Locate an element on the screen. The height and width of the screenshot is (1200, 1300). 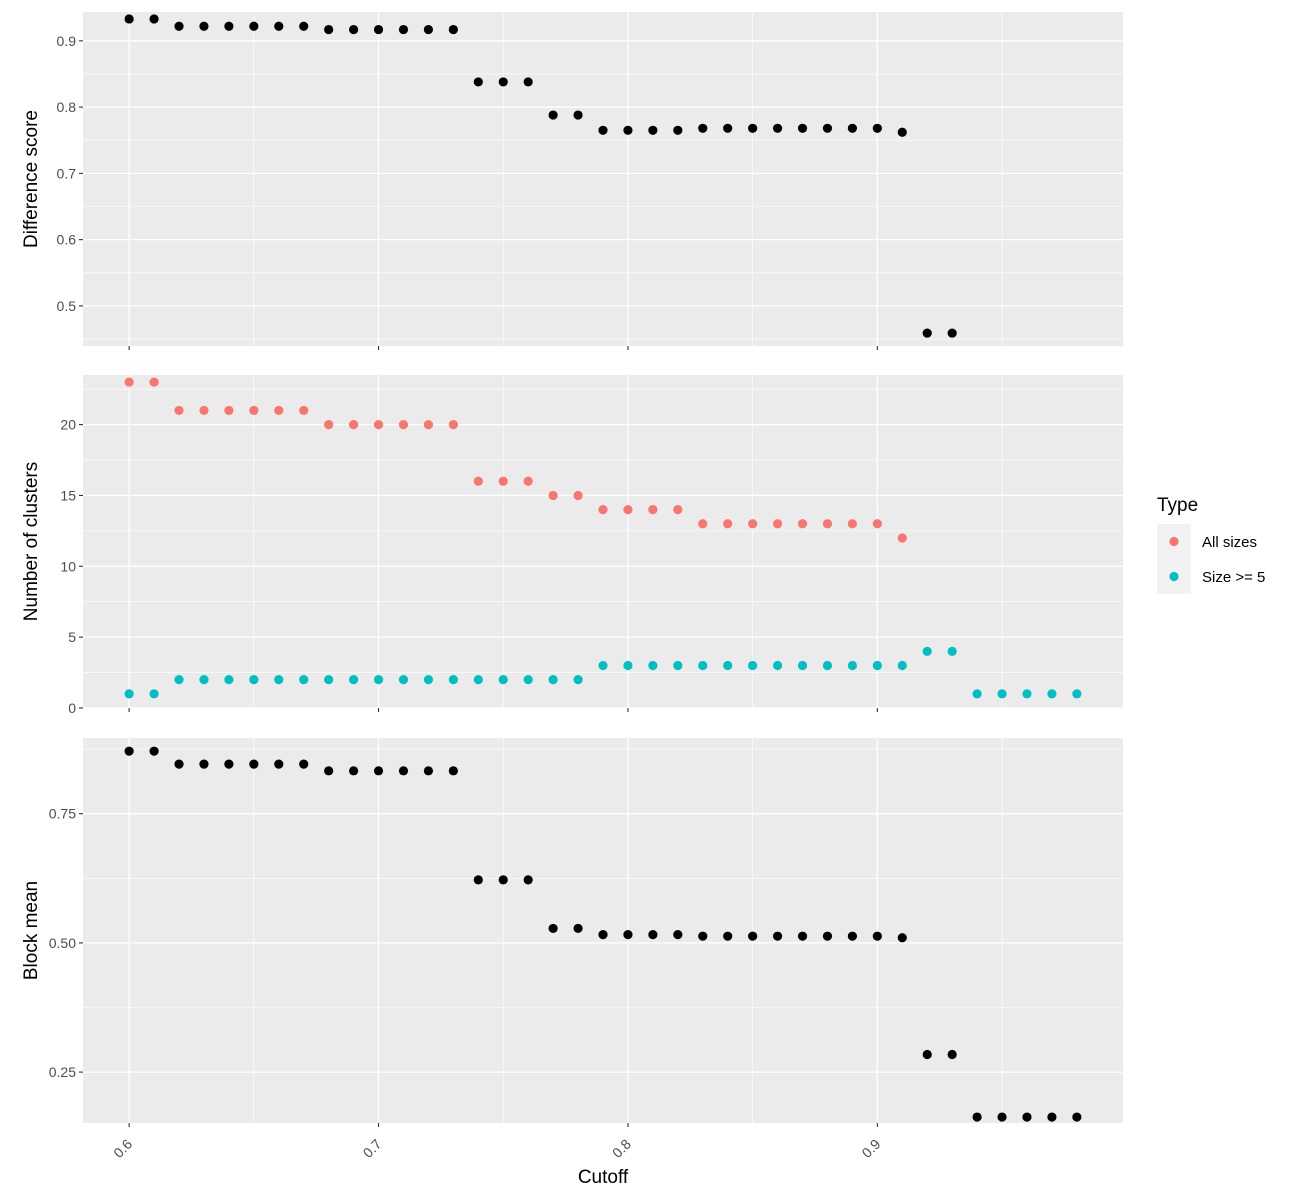
x-axis-title: Cutoff is located at coordinates (603, 1177).